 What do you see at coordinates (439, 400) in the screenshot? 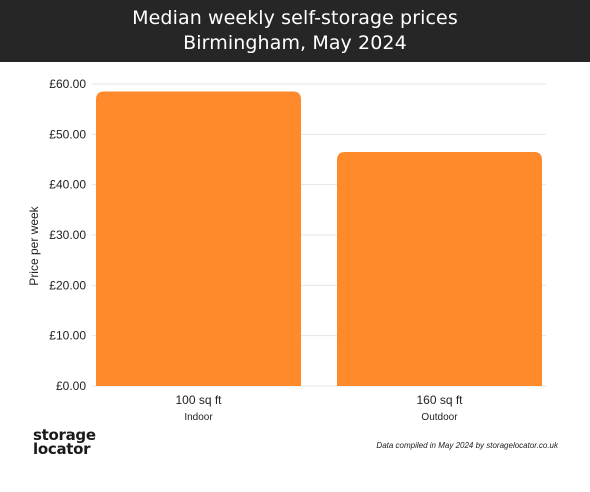
I see `x-tick-label: 160 sq ft` at bounding box center [439, 400].